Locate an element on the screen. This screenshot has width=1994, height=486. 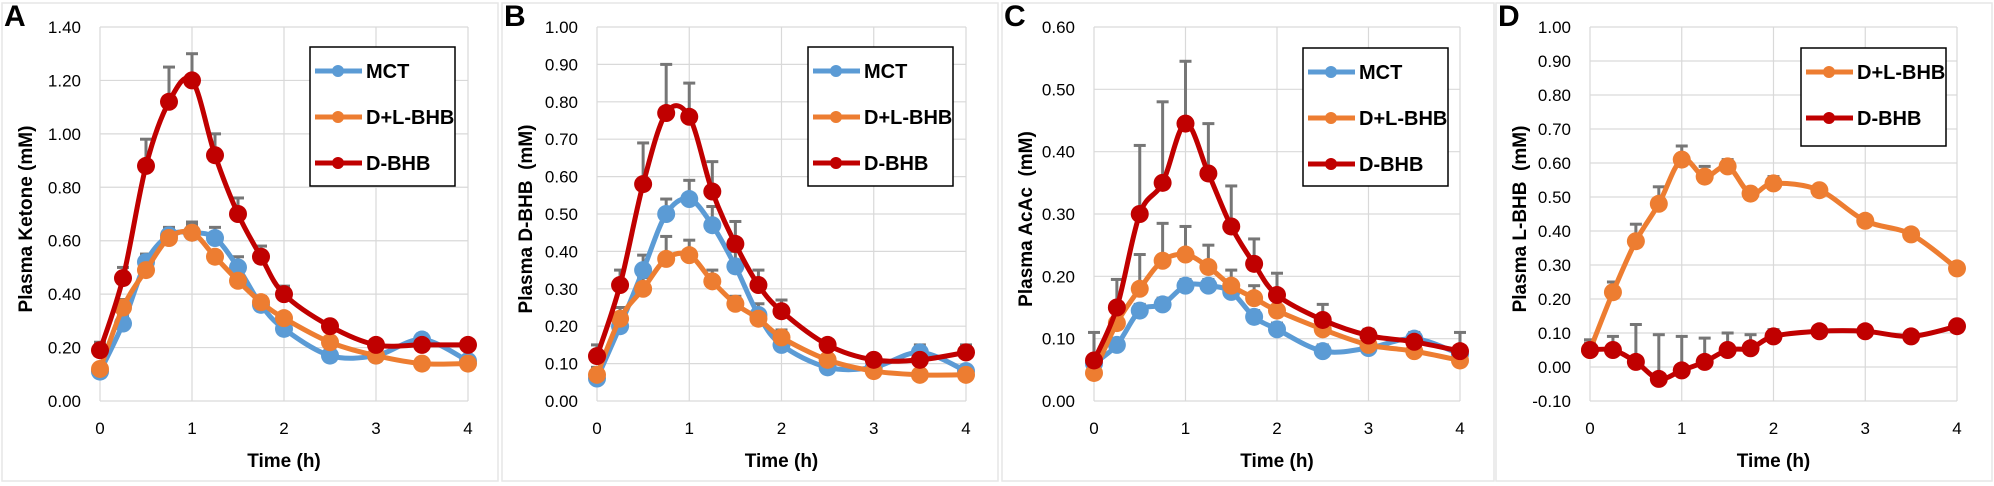
panel-letter: D is located at coordinates (1509, 16).